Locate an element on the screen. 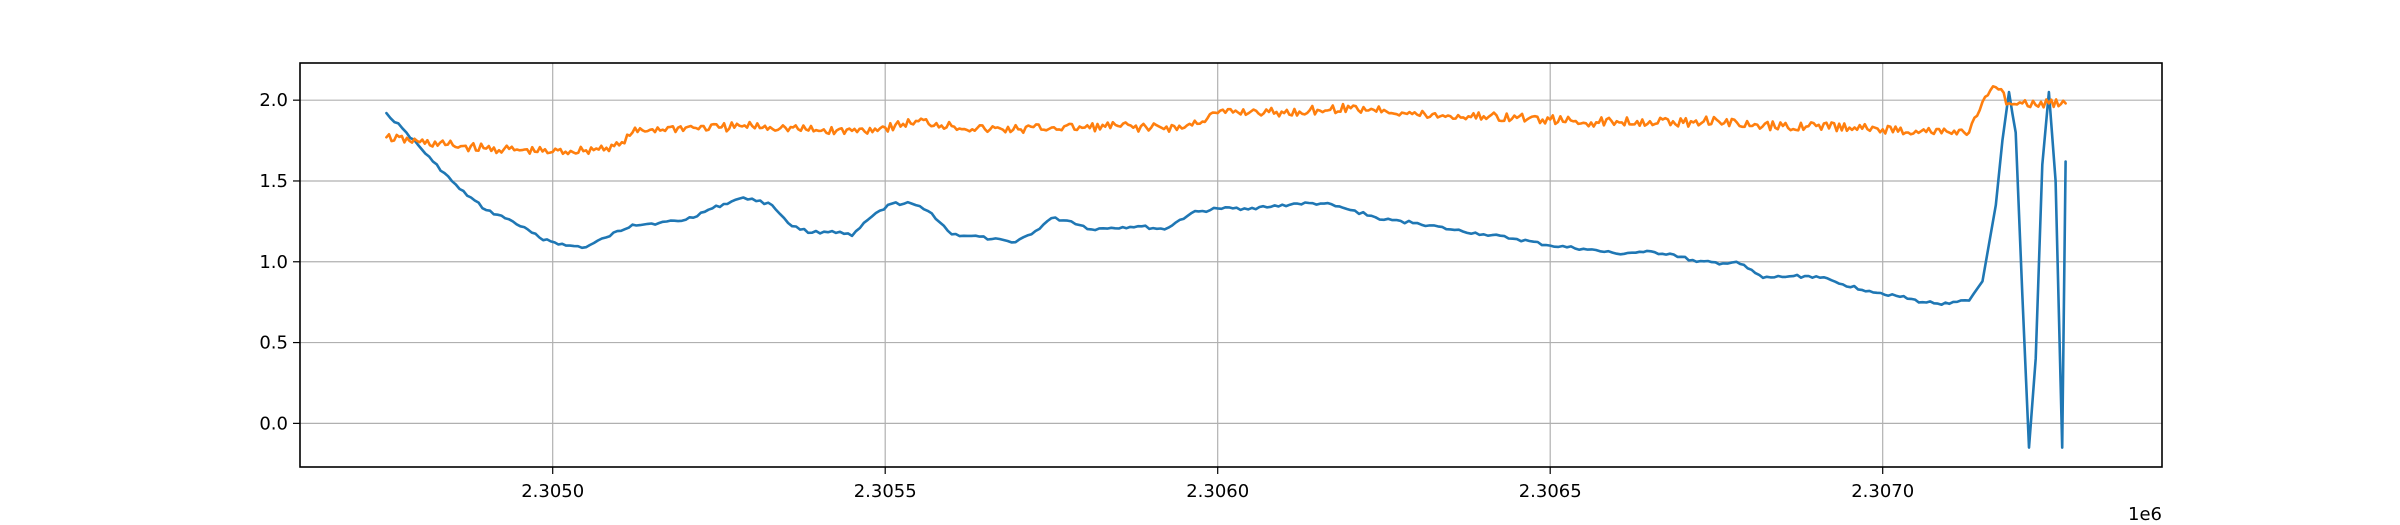  y-tick-label: 1.5 is located at coordinates (273, 181).